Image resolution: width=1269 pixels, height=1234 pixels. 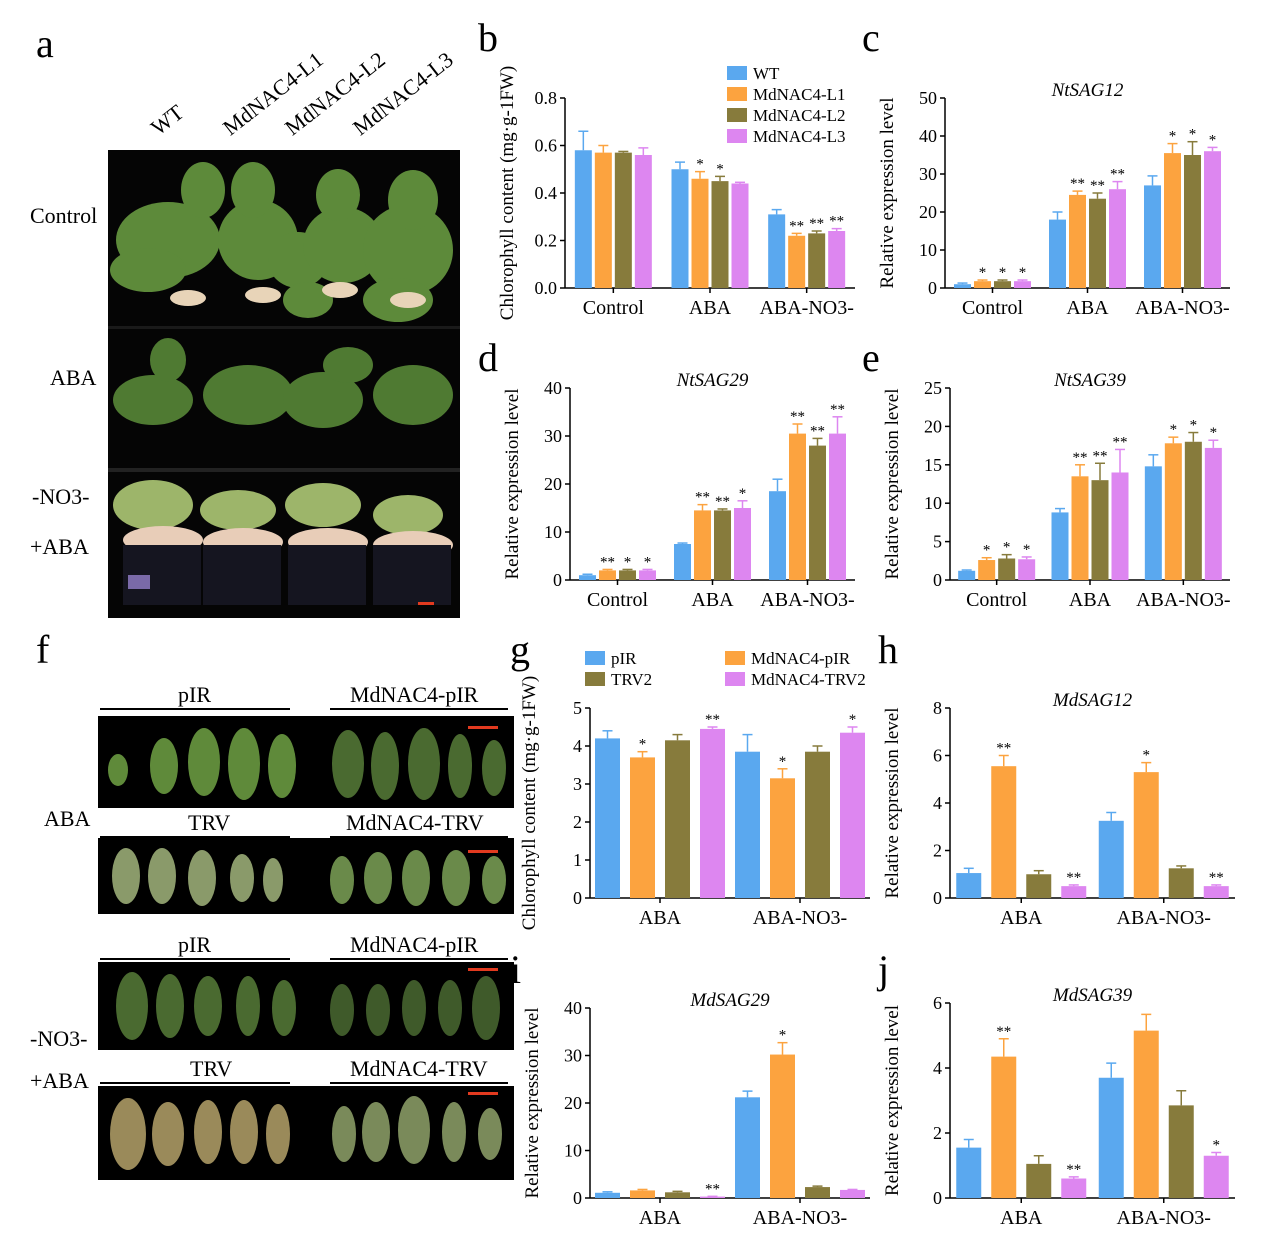 I want to click on i-bar, so click(x=677, y=1195).